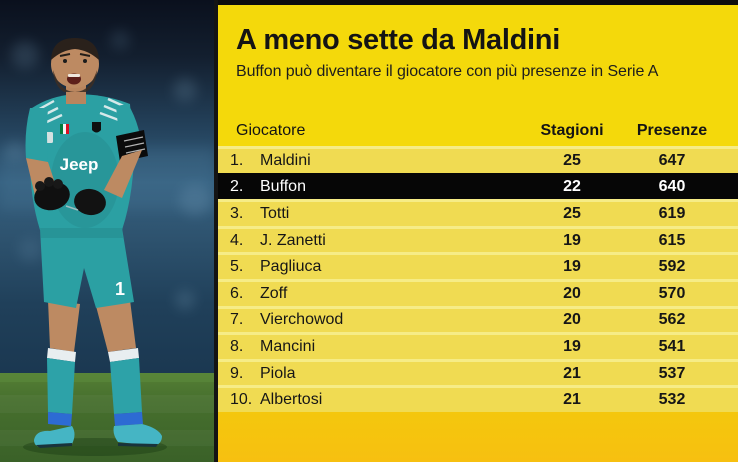 The image size is (738, 462). I want to click on row-appearances: 562, so click(672, 320).